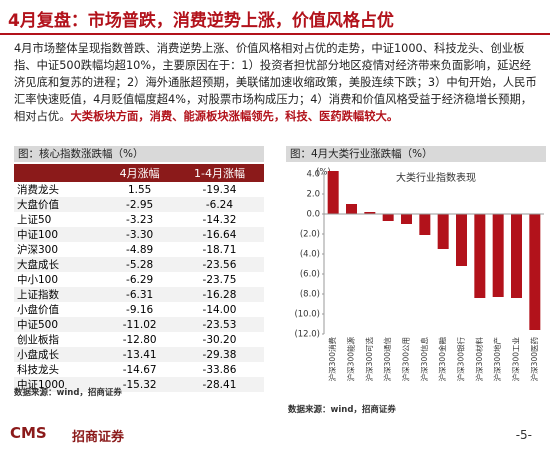  I want to click on chart-subtitle: 大类行业指数表现, so click(436, 177).